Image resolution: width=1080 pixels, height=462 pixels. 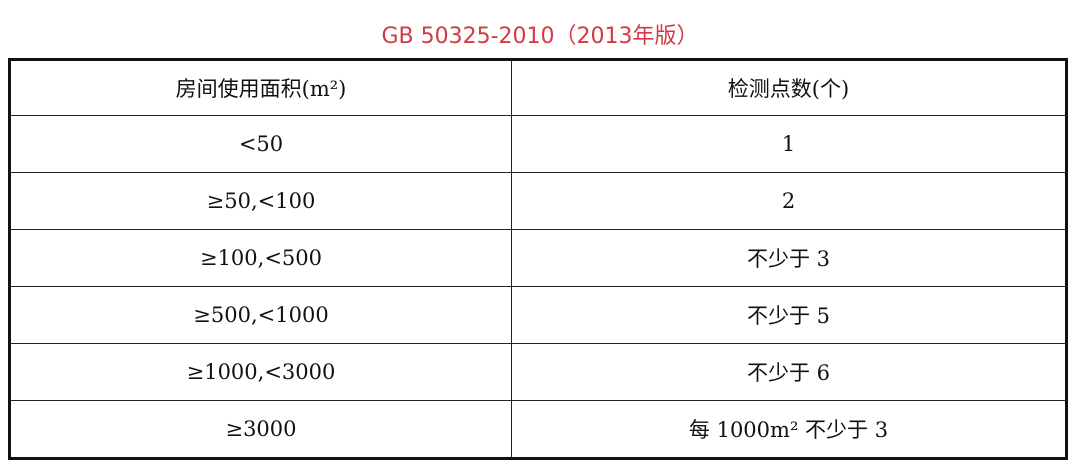 I want to click on header-area: 房间使用面积(m²), so click(x=260, y=87).